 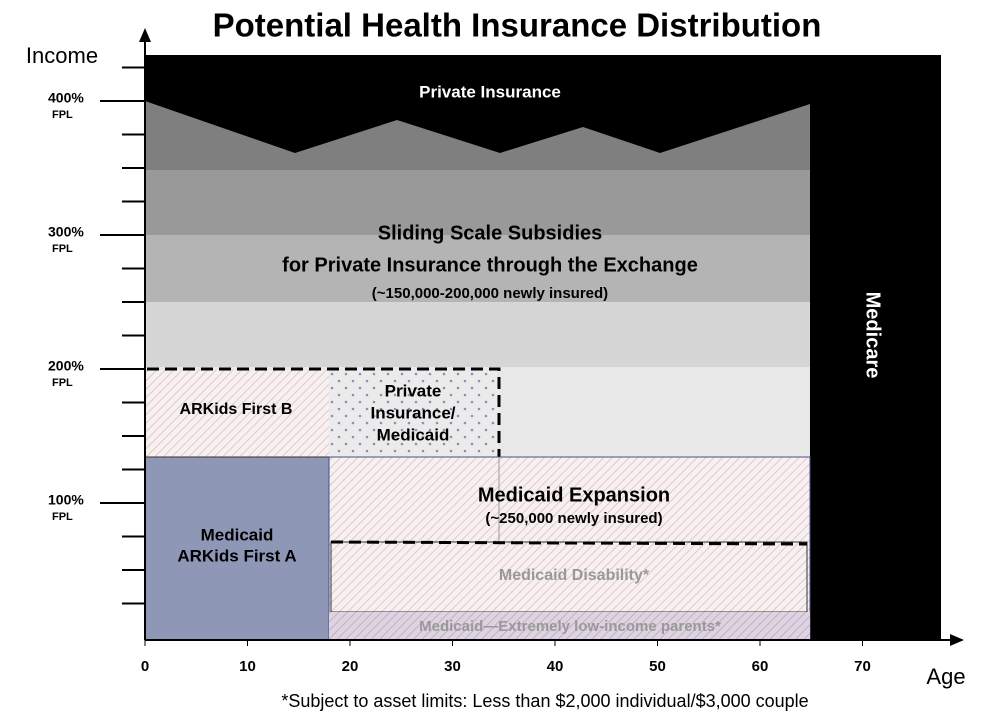 I want to click on x-tick-label: 50, so click(x=657, y=666).